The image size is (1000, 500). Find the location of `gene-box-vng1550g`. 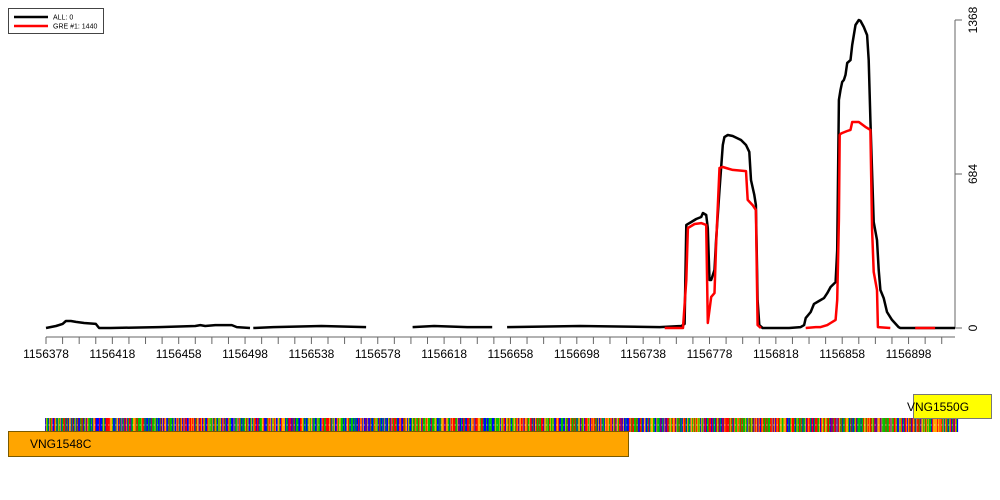

gene-box-vng1550g is located at coordinates (952, 406).